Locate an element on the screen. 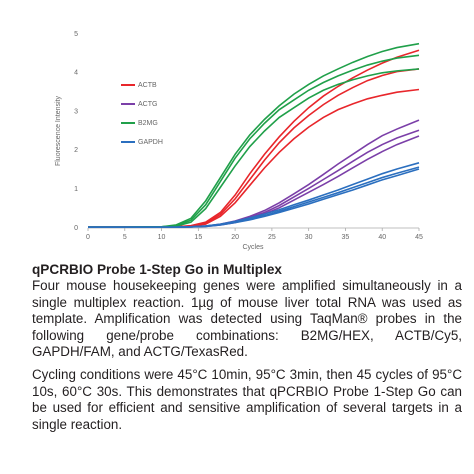 The image size is (474, 474). legend-label: ACTG is located at coordinates (147, 104).